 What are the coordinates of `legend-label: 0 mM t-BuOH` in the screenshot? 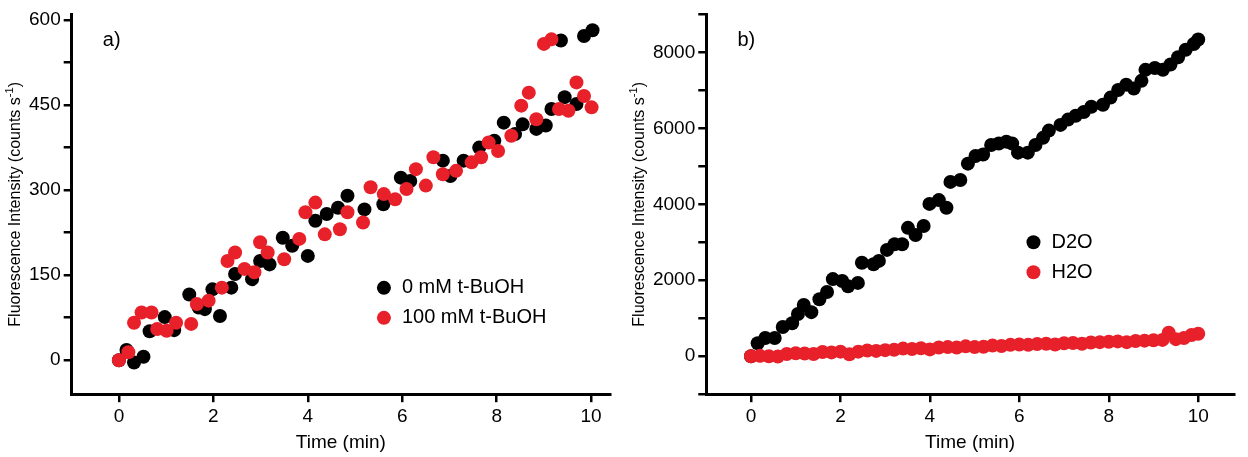 It's located at (463, 286).